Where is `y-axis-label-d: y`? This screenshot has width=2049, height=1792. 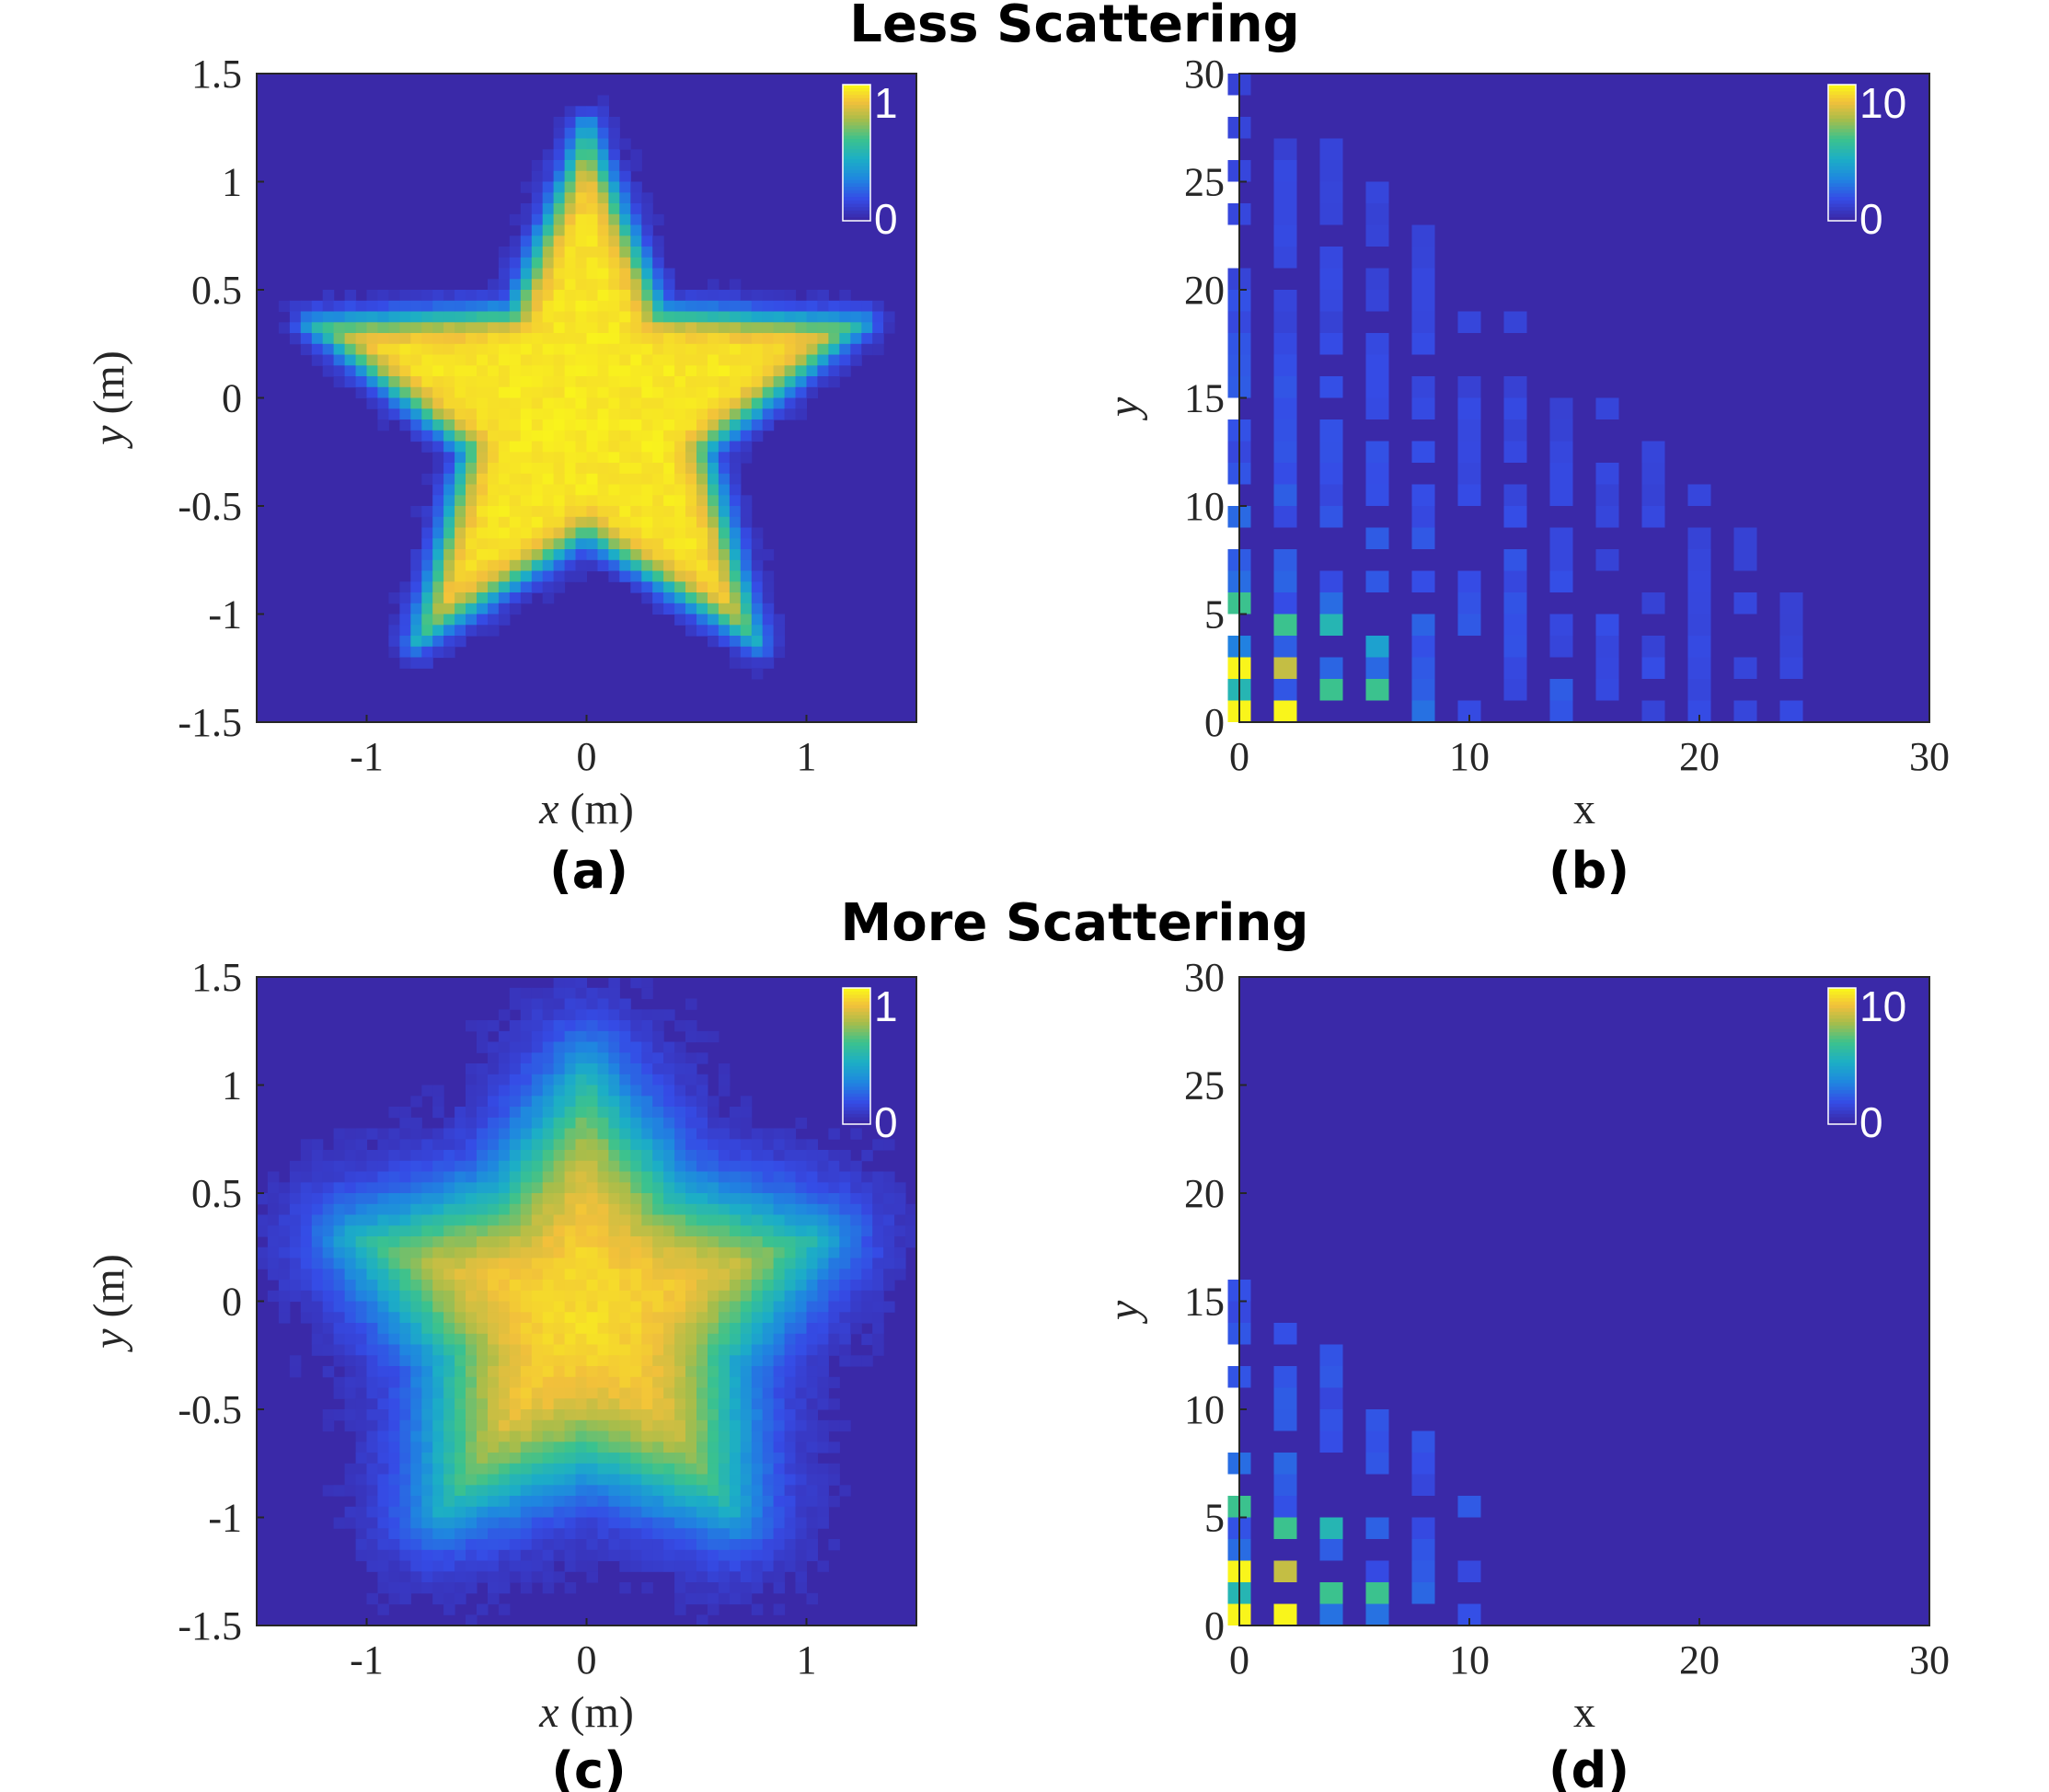 y-axis-label-d: y is located at coordinates (1123, 1312).